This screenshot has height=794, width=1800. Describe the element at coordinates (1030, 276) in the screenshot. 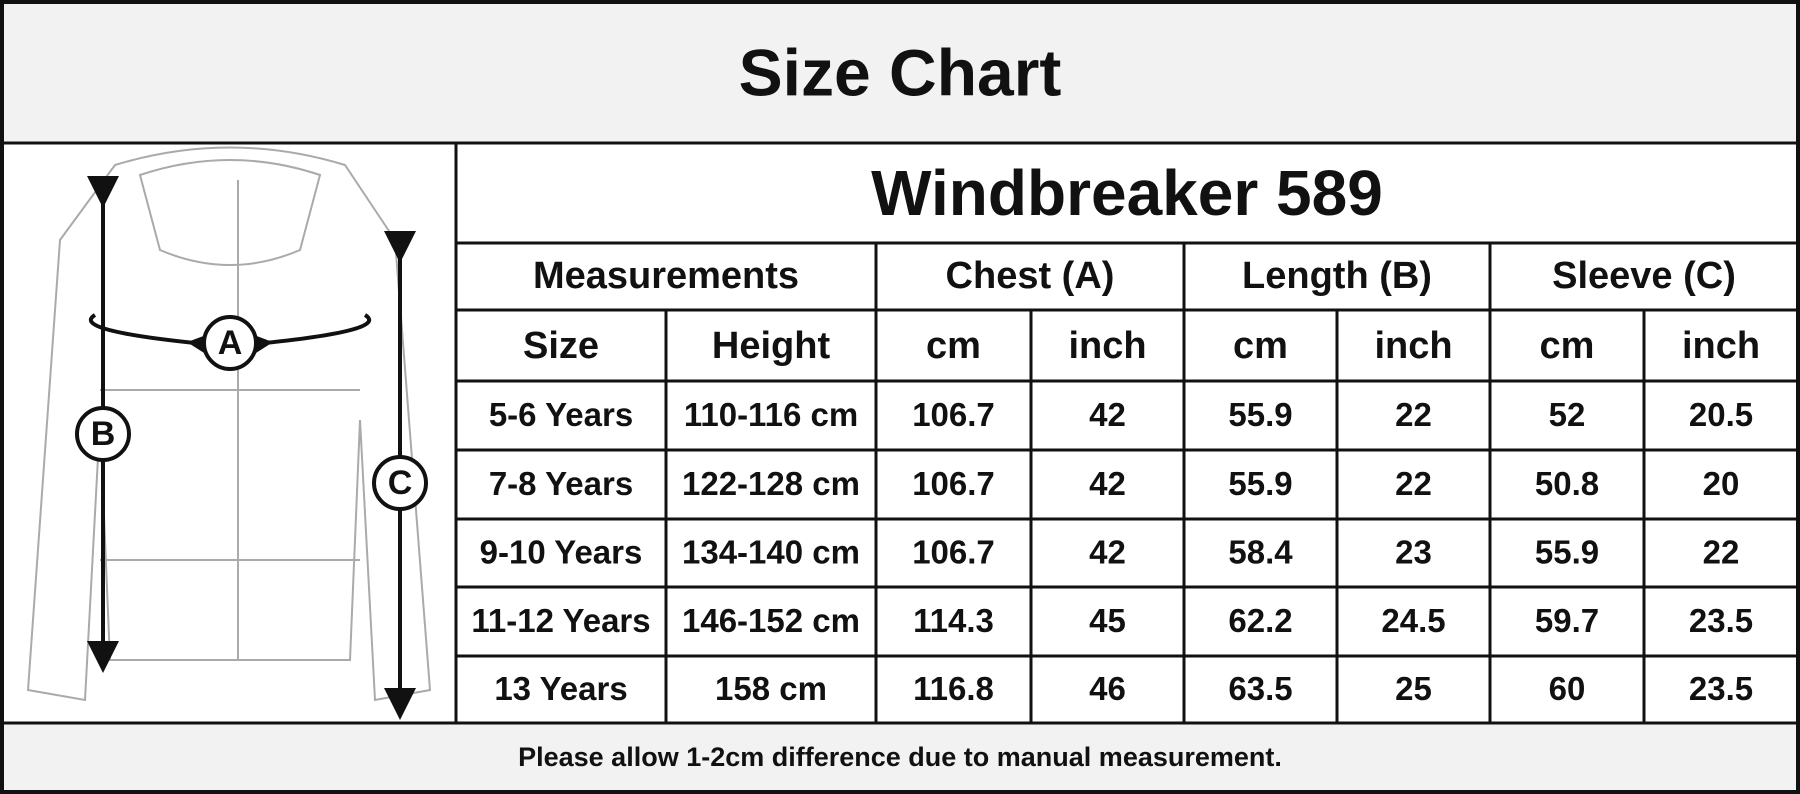

I see `group-header: Chest (A)` at that location.